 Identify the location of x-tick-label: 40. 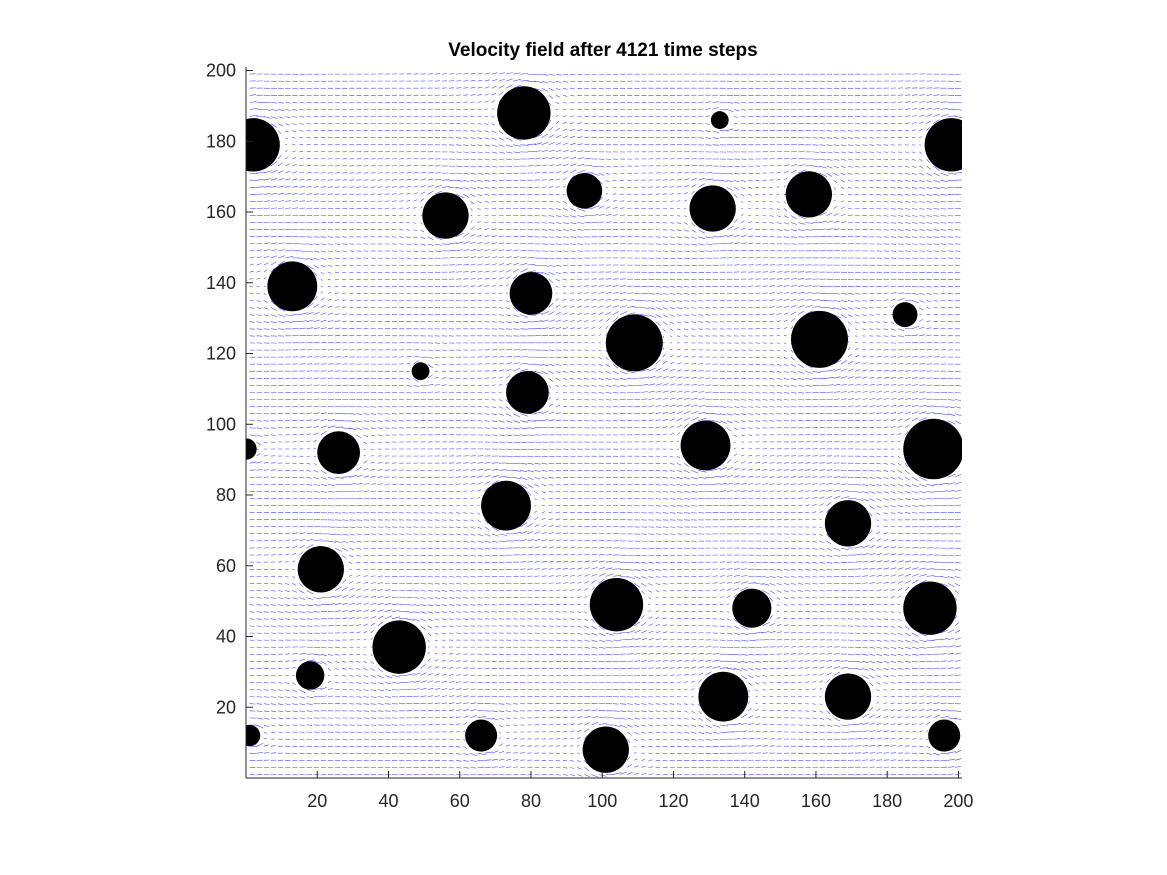
(388, 801).